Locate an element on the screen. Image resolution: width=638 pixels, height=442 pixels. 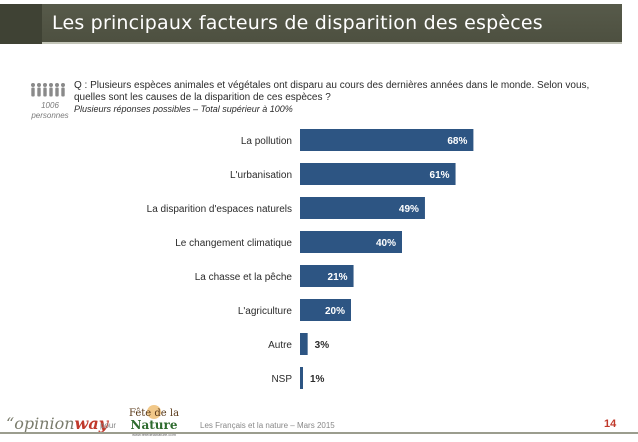
fete-de-la-nature-logo: Fête de la Nature www.fetedelanature.com is located at coordinates (154, 421).